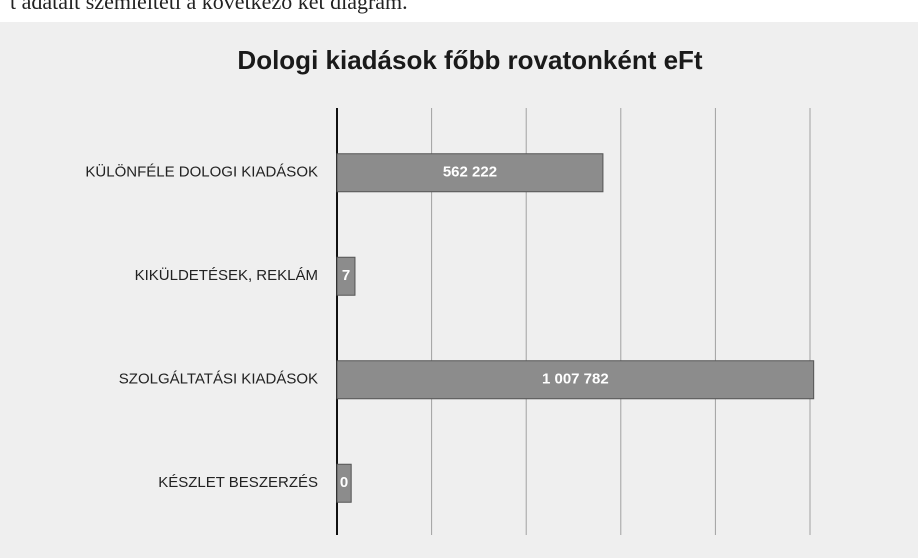  Describe the element at coordinates (469, 60) in the screenshot. I see `chart-title: Dologi kiadások főbb rovatonként eFt` at that location.